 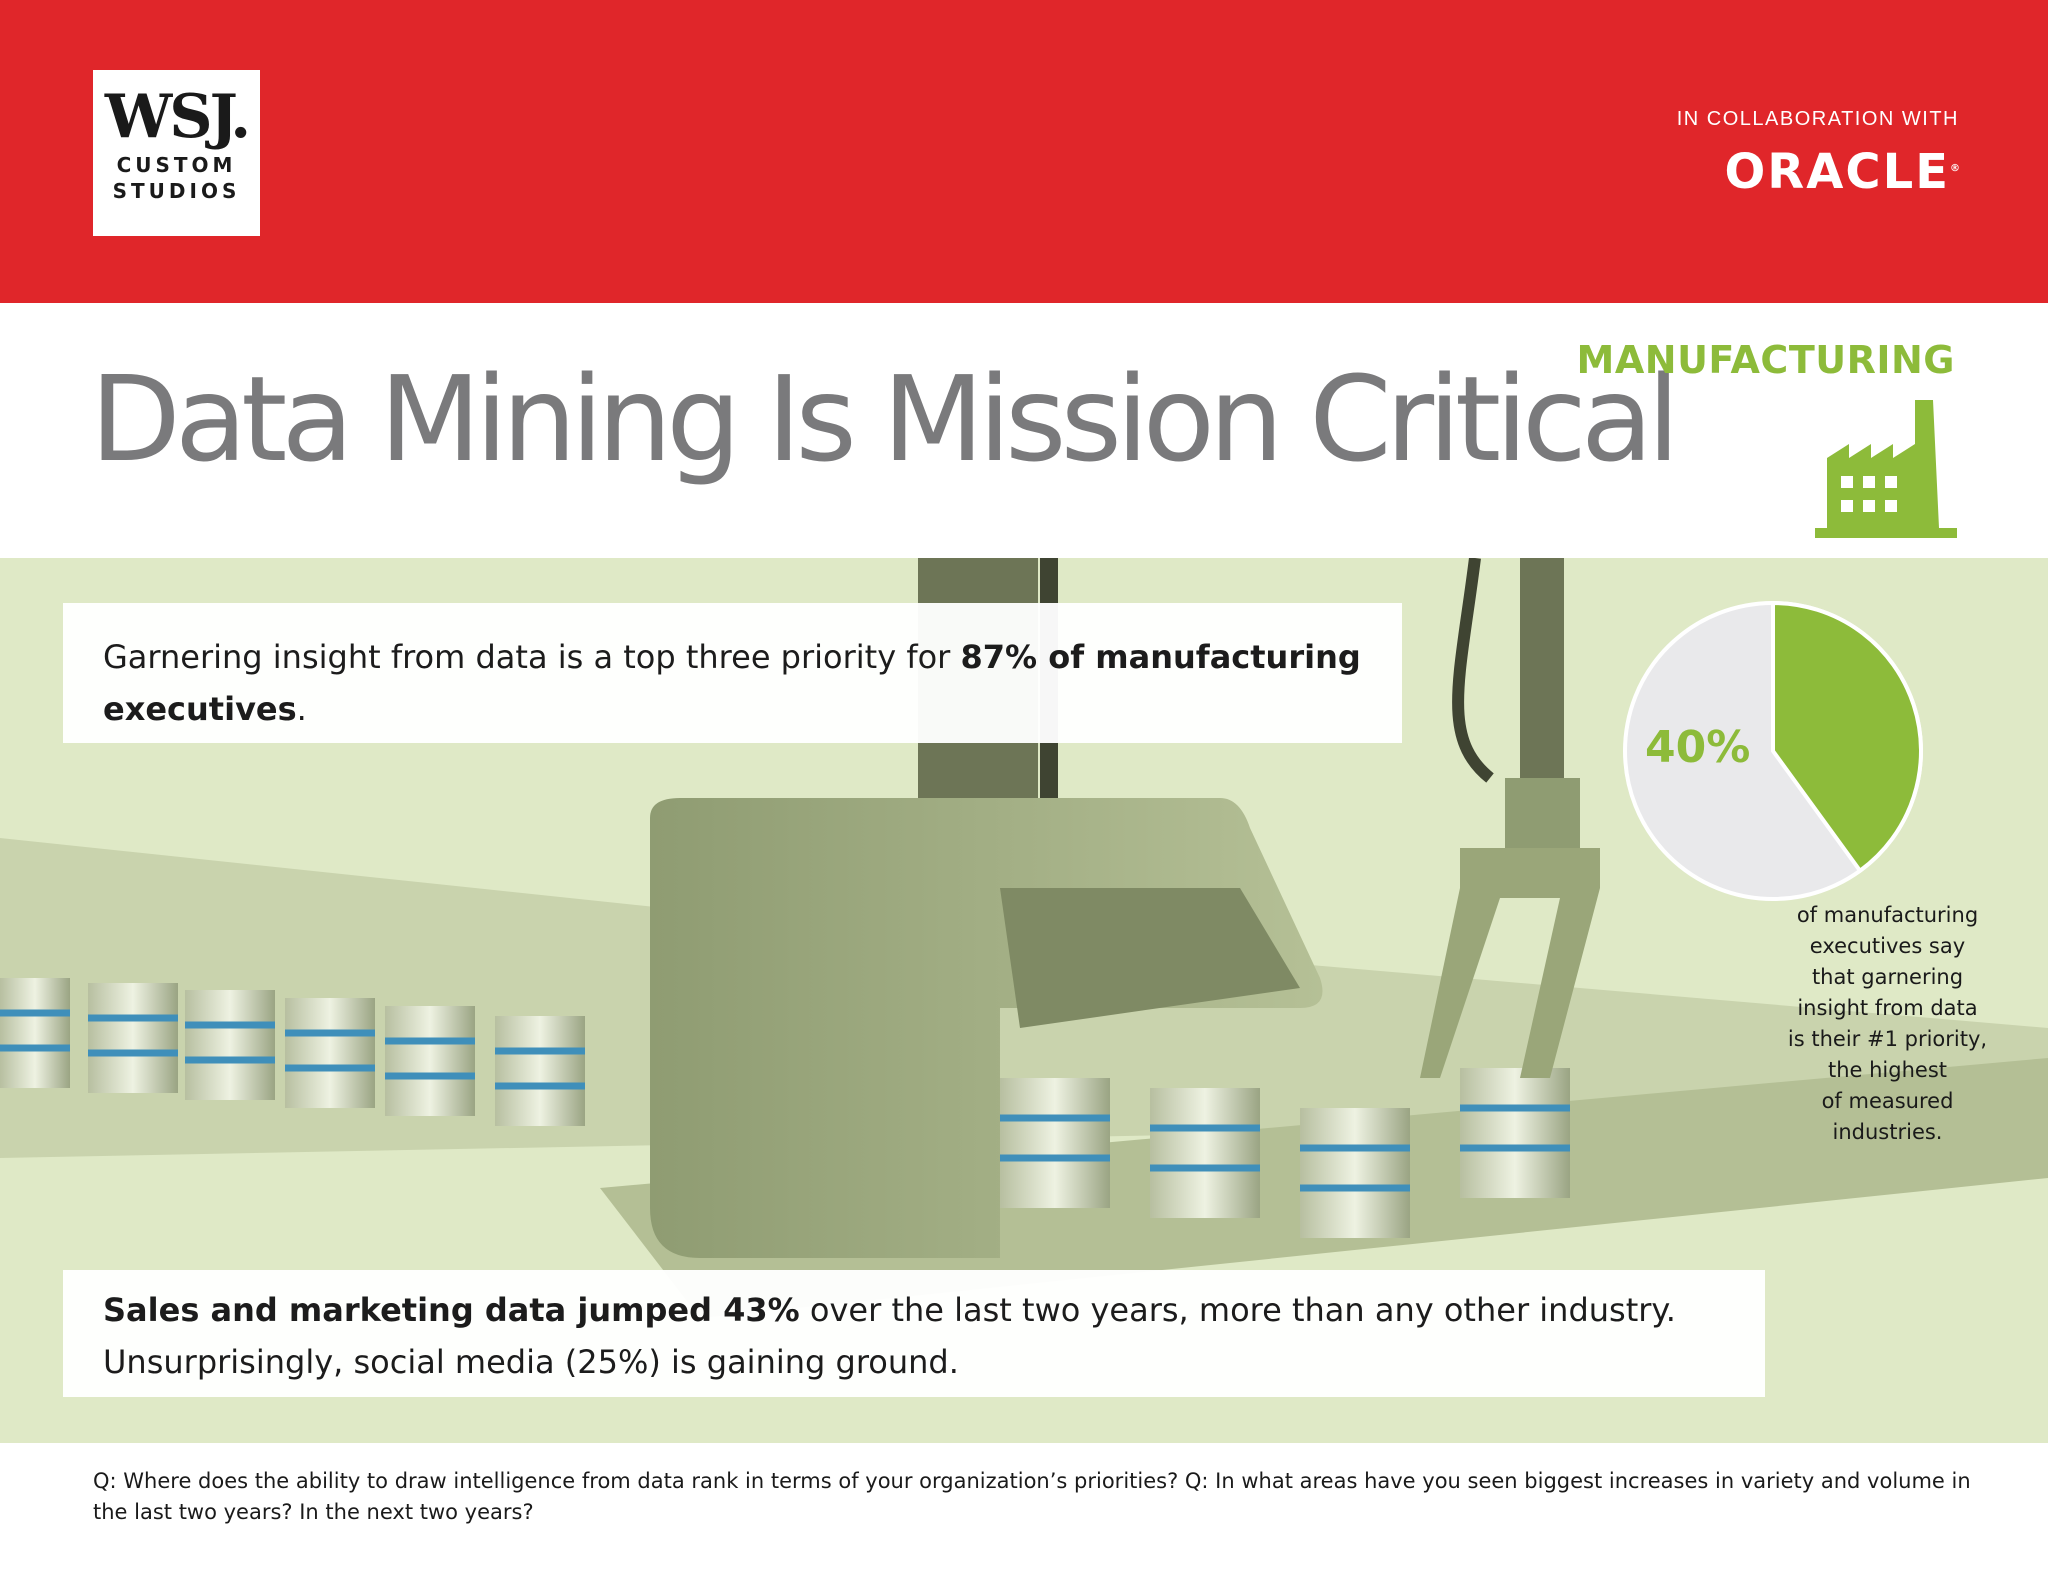 I want to click on factory-icon, so click(x=1886, y=469).